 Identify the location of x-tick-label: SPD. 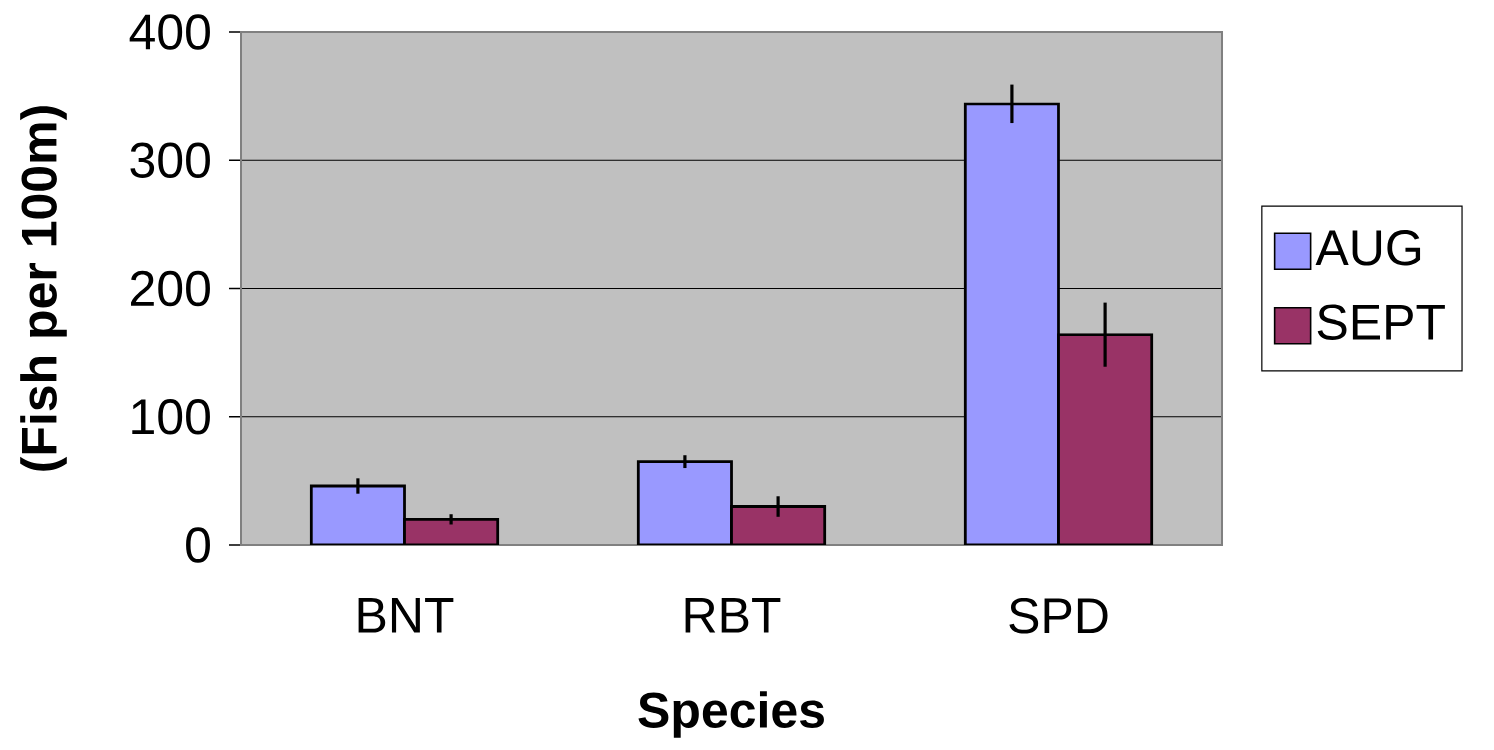
(1058, 616).